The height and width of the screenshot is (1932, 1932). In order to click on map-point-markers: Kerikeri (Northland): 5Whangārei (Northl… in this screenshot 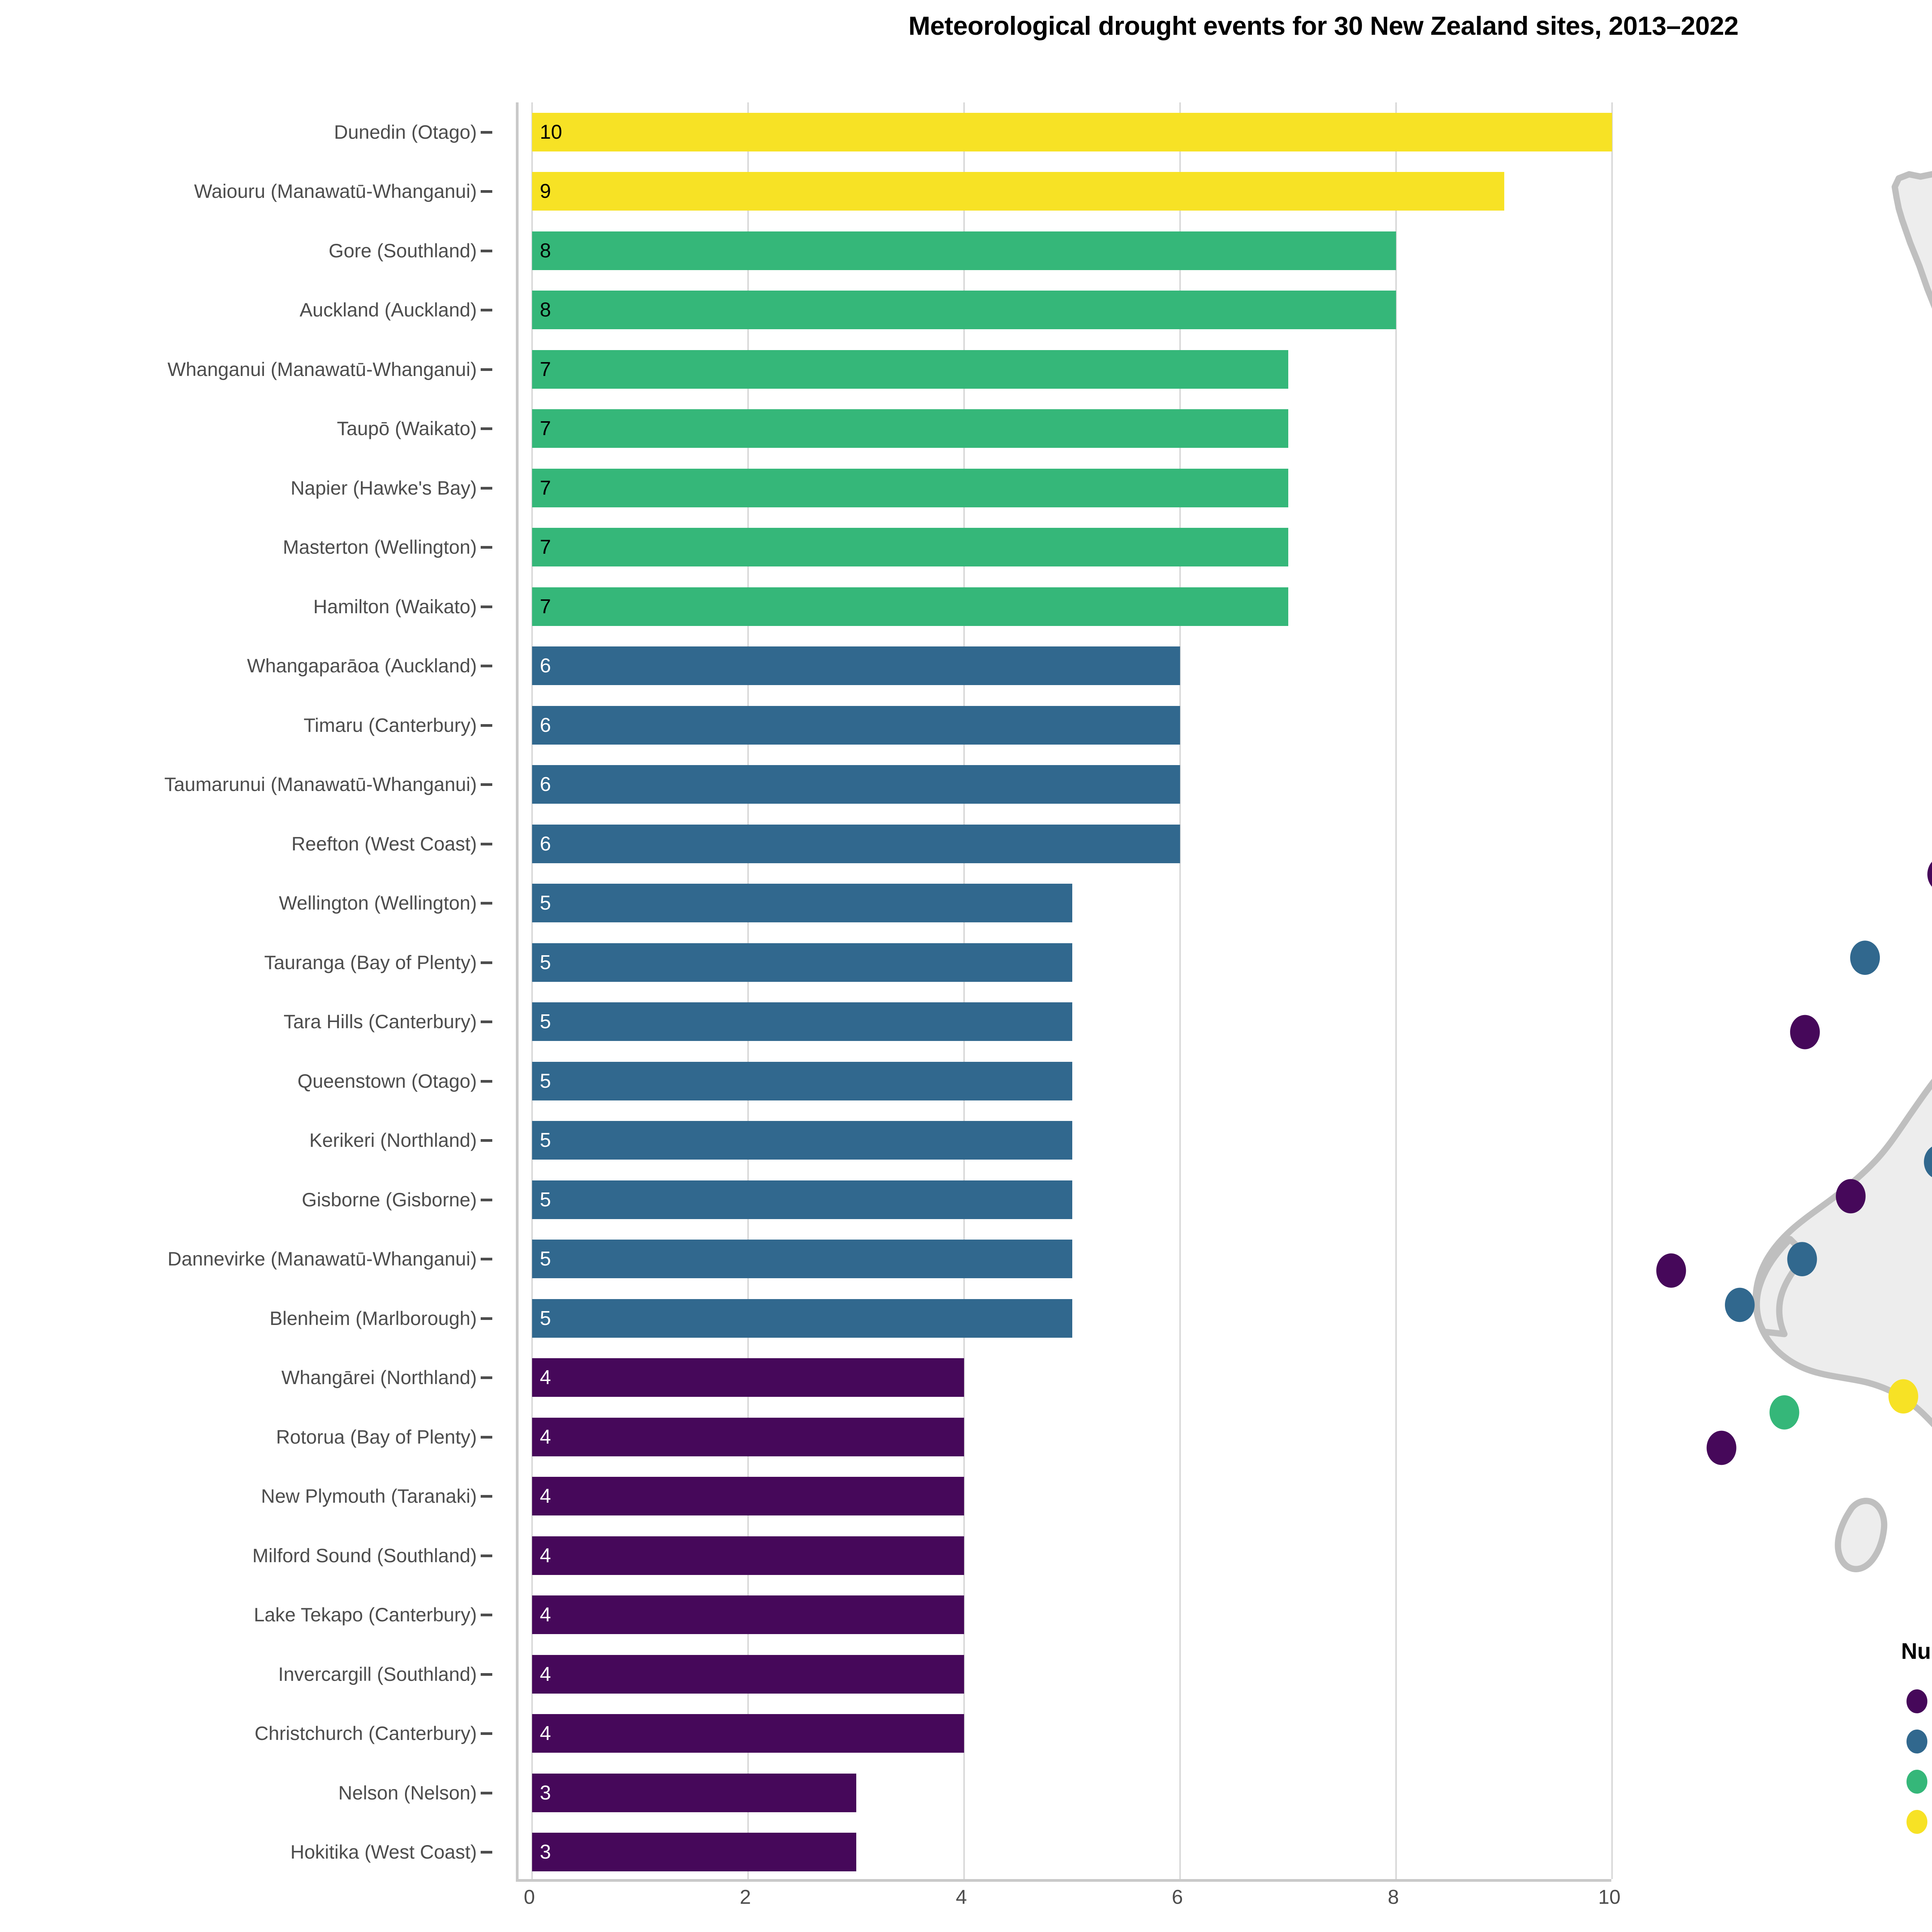, I will do `click(1794, 1161)`.